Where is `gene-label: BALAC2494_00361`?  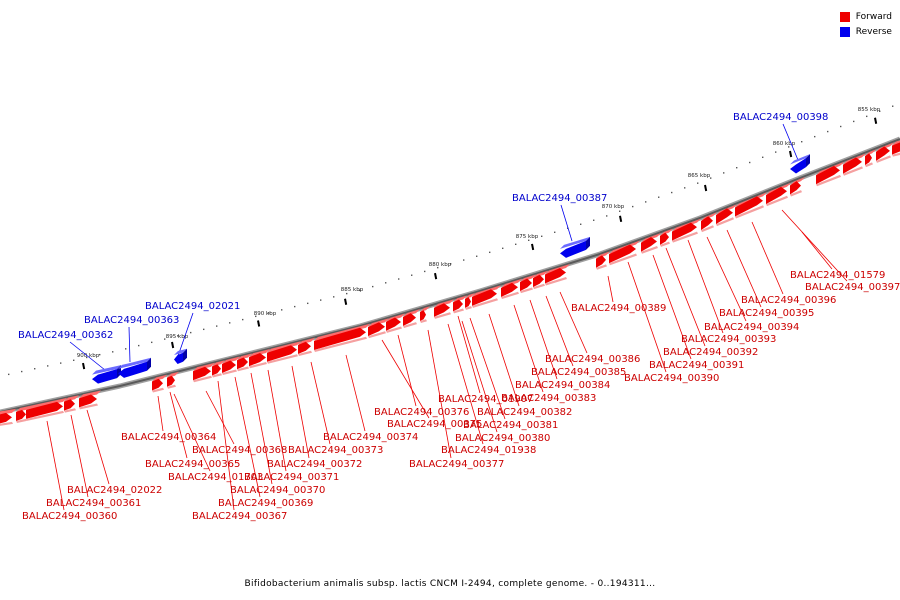 gene-label: BALAC2494_00361 is located at coordinates (93, 503).